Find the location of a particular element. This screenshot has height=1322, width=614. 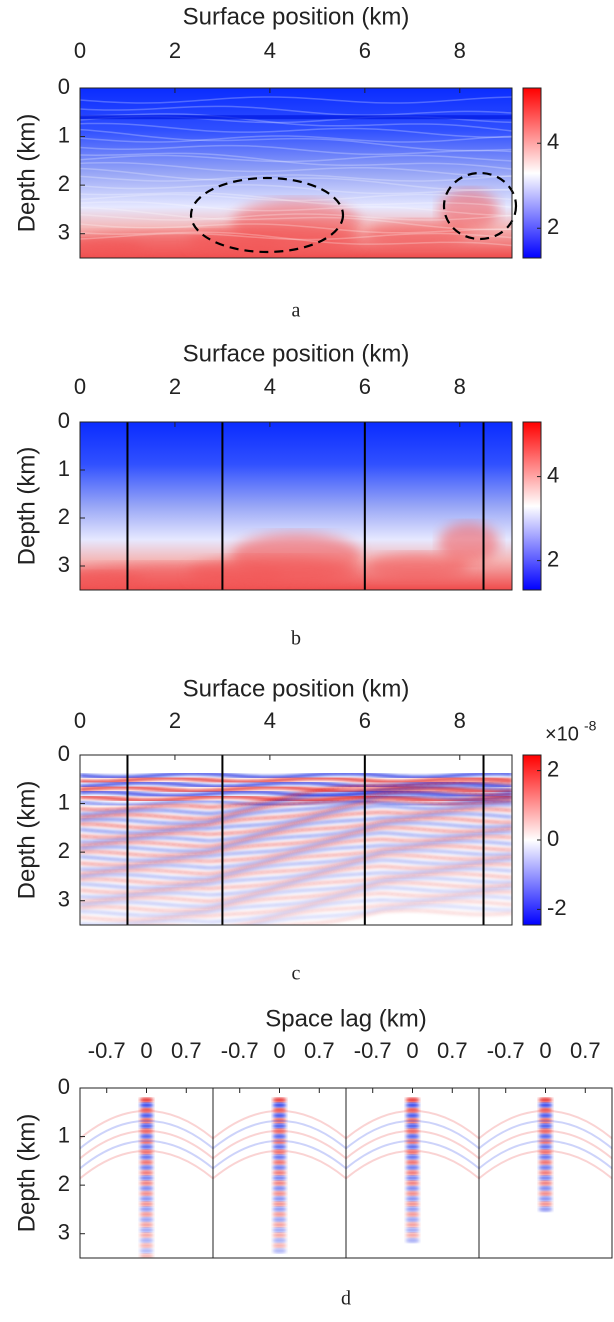

colorbar-tick-label: 0 is located at coordinates (553, 838).